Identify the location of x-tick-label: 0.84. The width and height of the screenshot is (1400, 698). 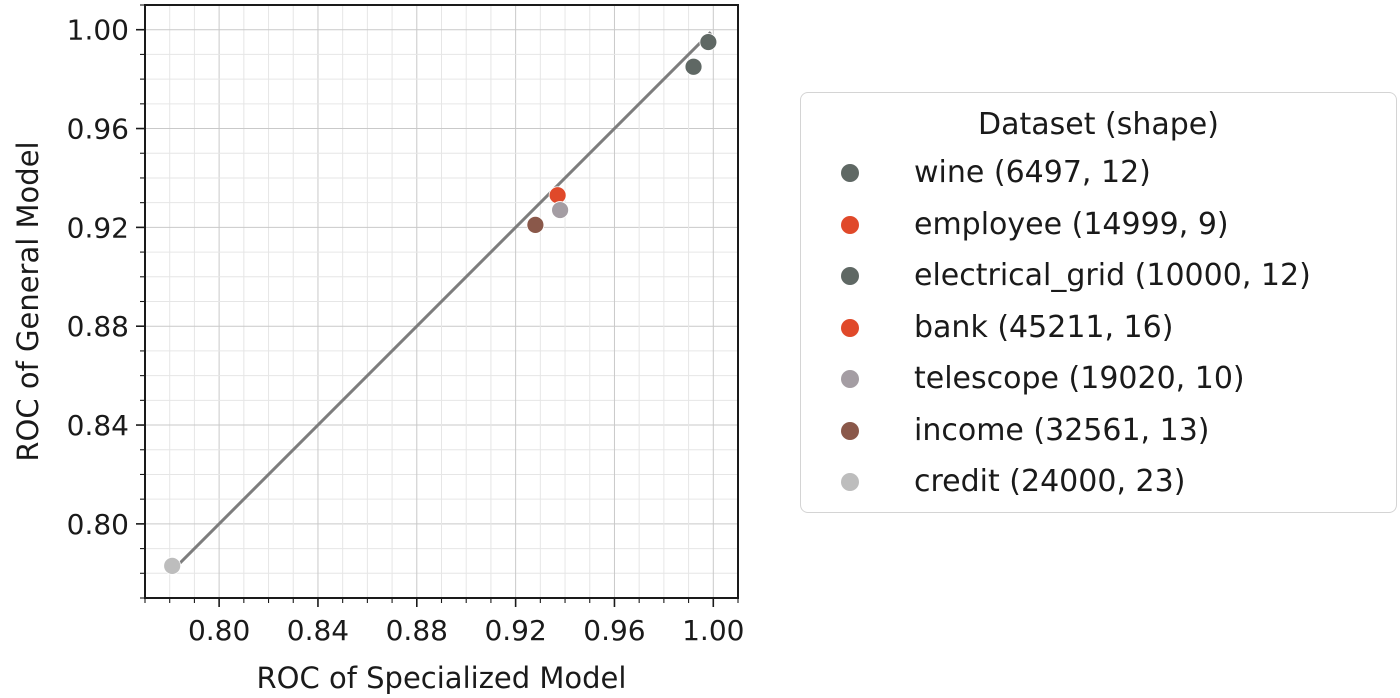
(318, 630).